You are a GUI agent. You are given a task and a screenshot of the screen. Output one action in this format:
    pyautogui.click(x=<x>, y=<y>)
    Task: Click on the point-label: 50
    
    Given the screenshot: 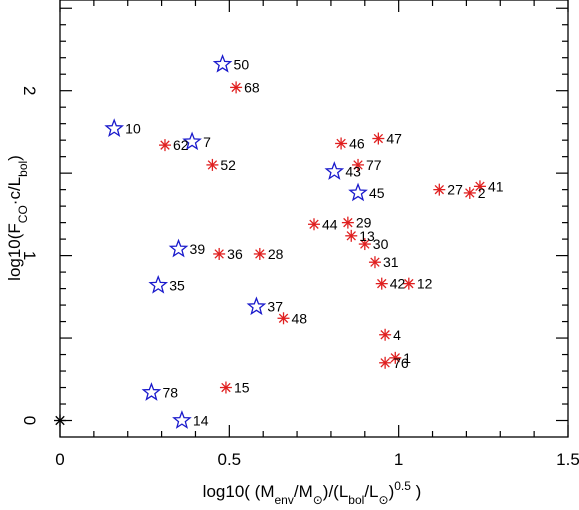 What is the action you would take?
    pyautogui.click(x=242, y=64)
    